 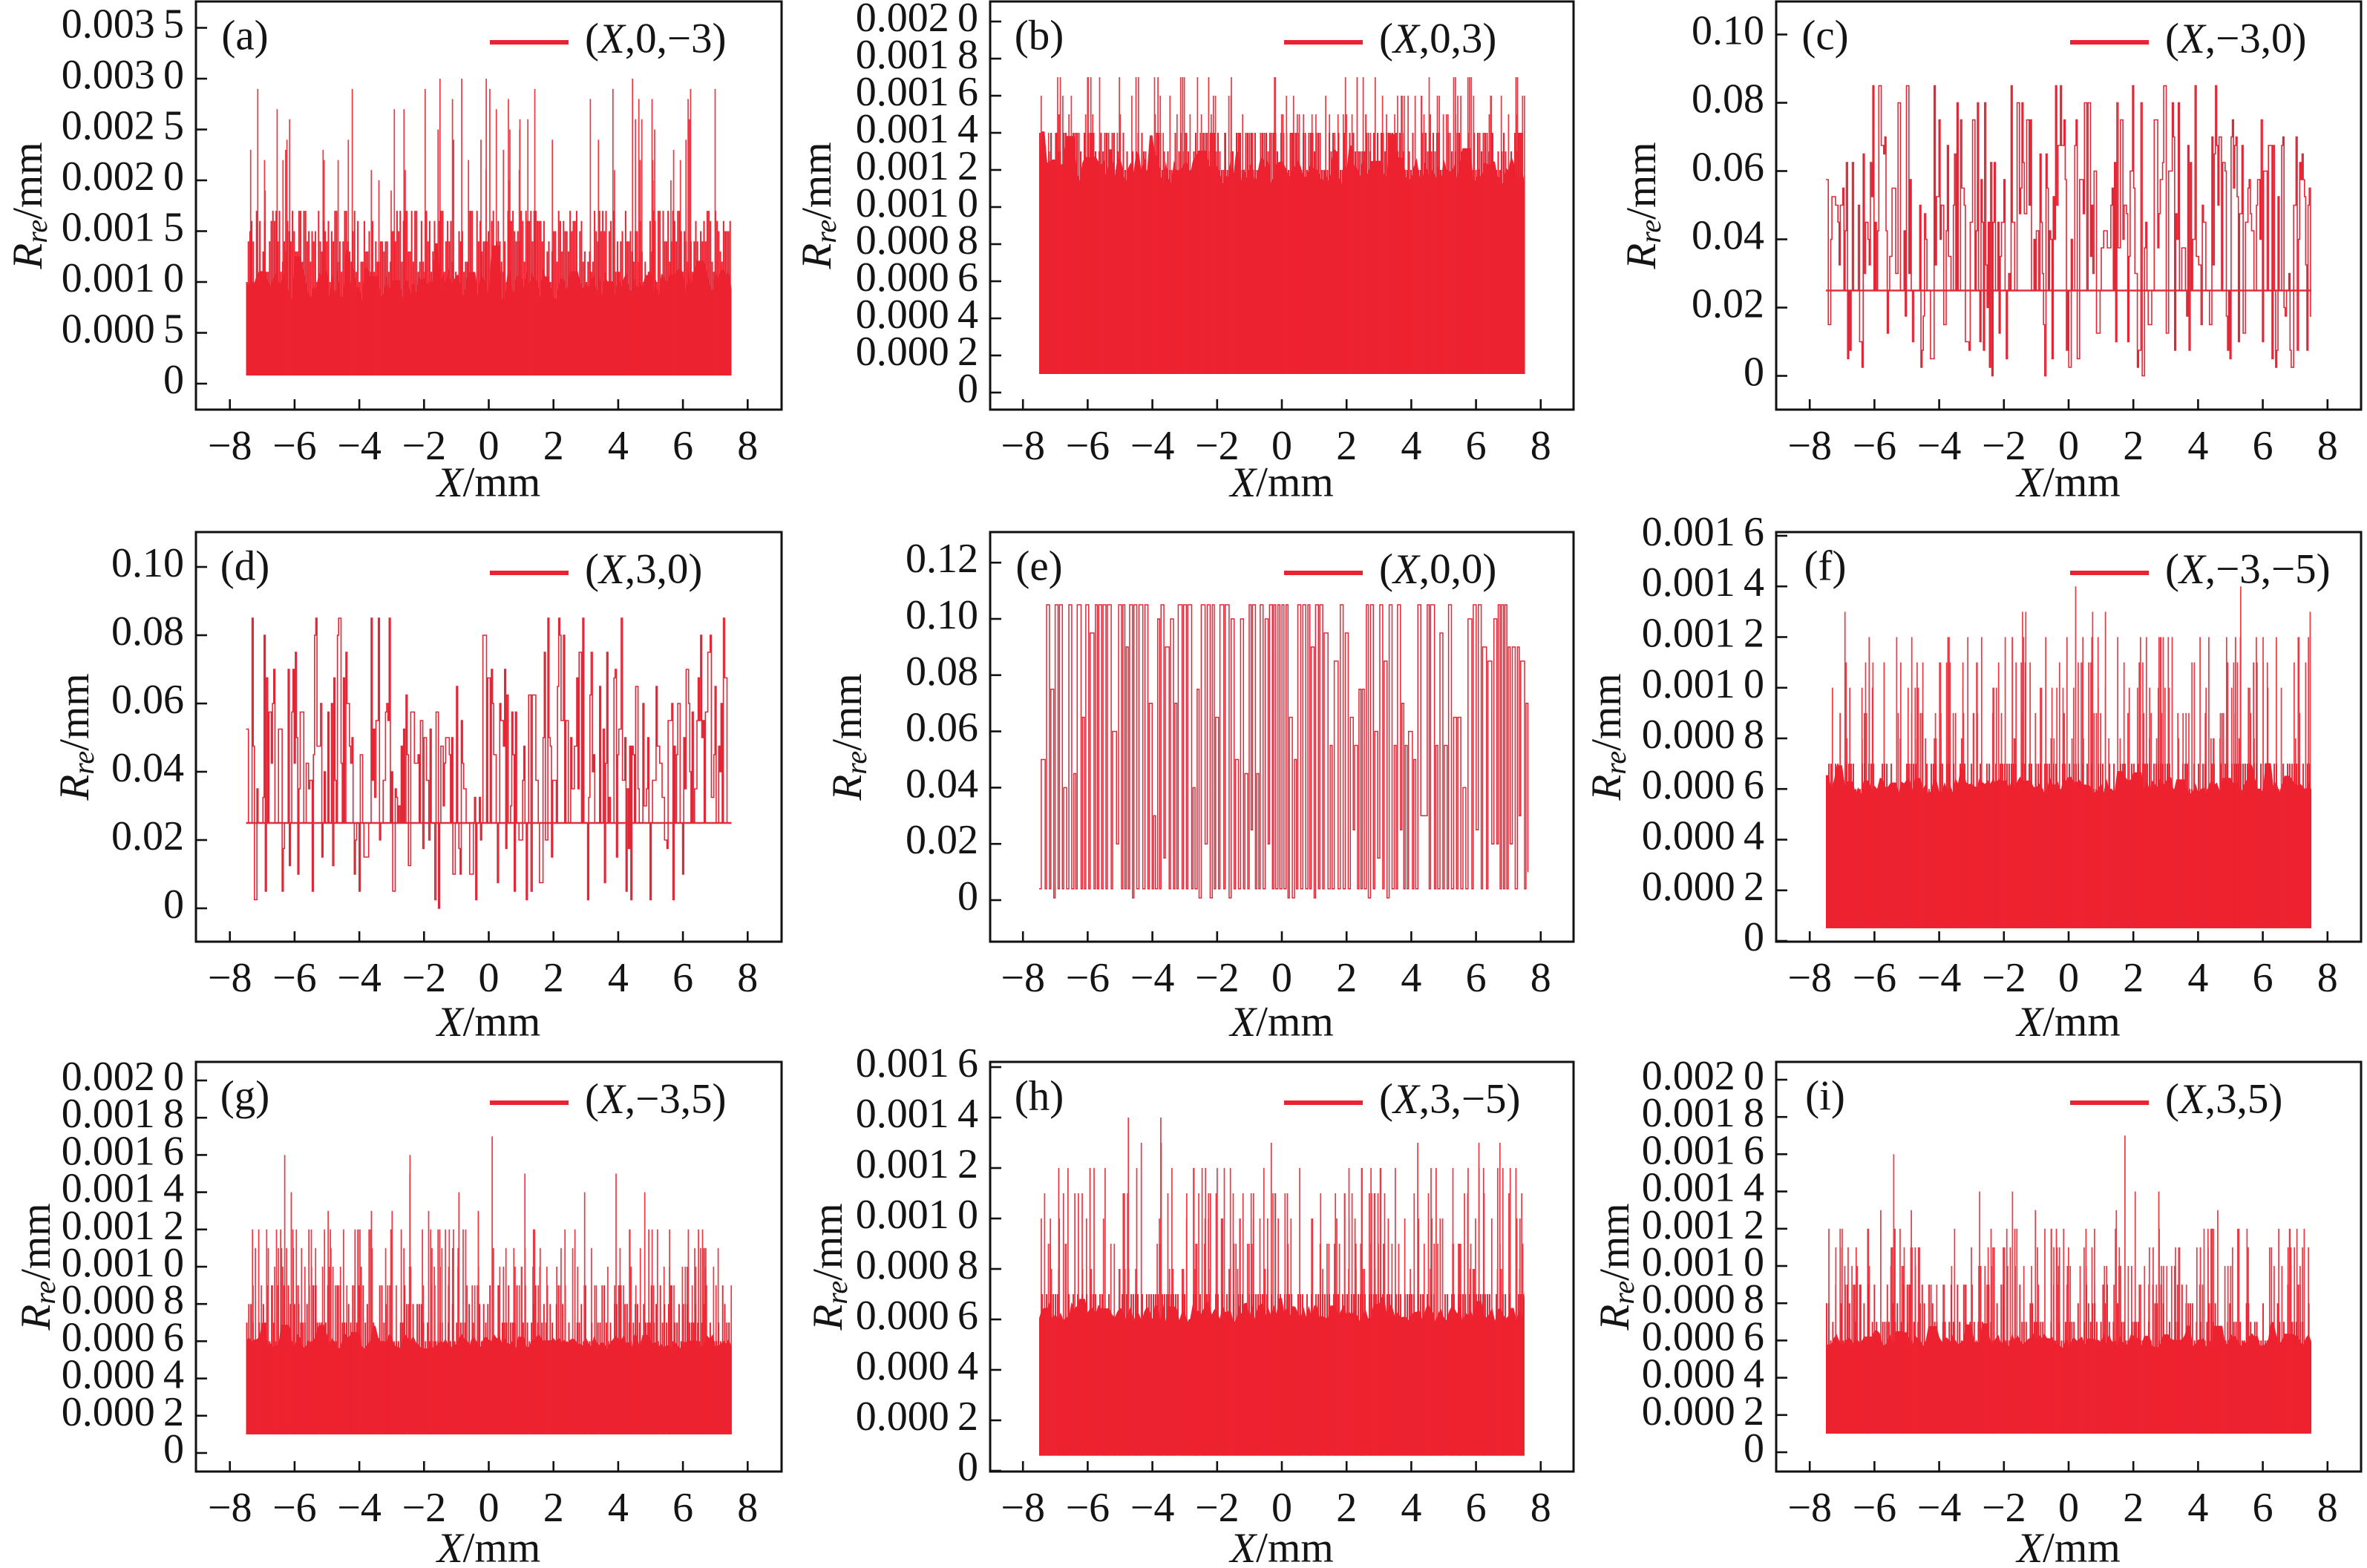 What do you see at coordinates (123, 75) in the screenshot?
I see `svg-text: 0.003 0` at bounding box center [123, 75].